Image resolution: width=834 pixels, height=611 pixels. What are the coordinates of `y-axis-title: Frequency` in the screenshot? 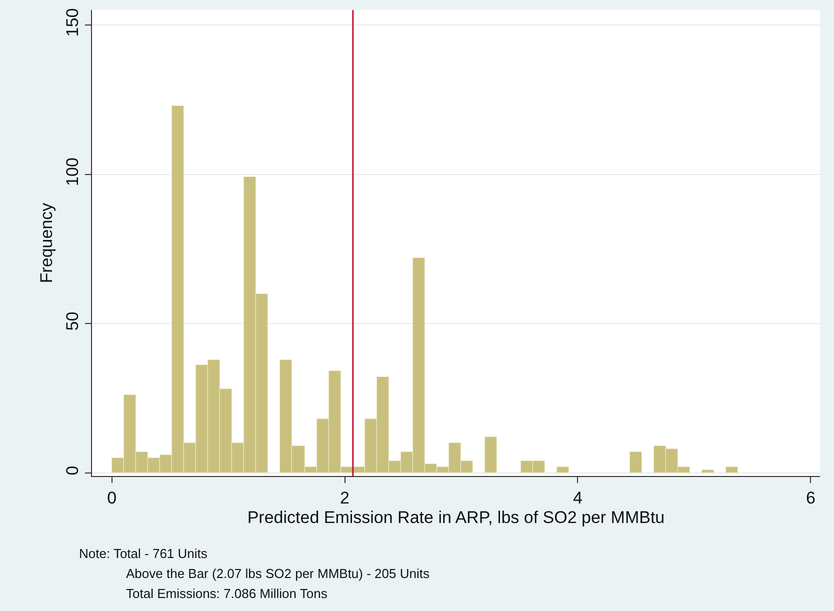 It's located at (46, 243).